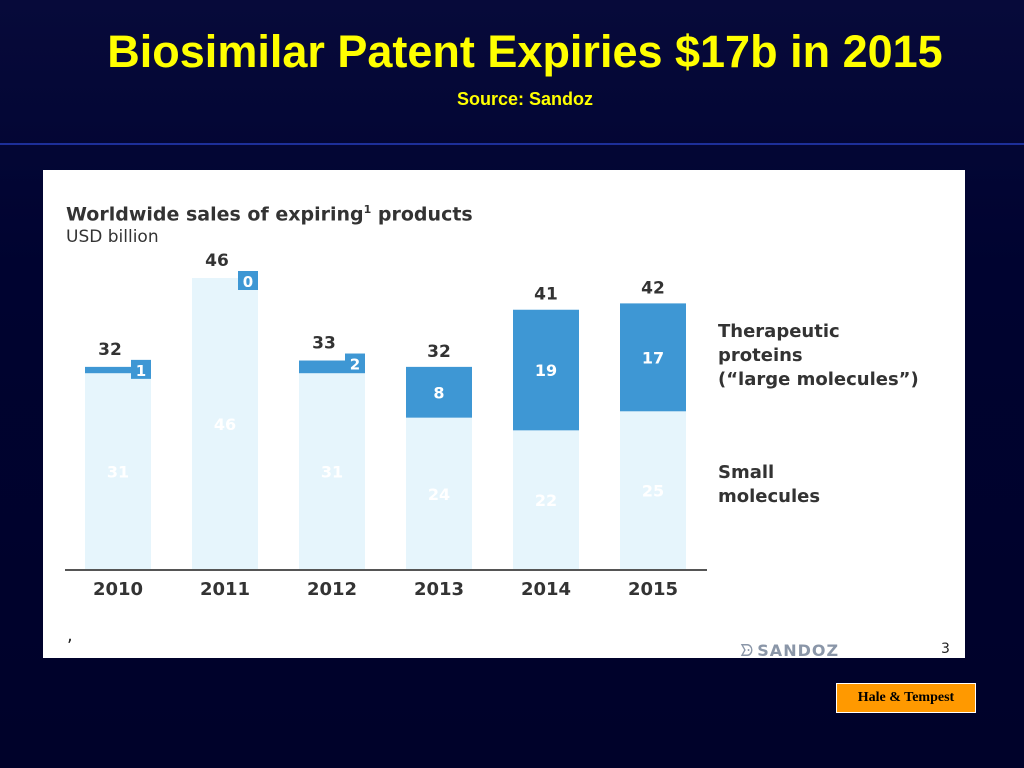 The width and height of the screenshot is (1024, 768). I want to click on legend-small-line: molecules, so click(769, 496).